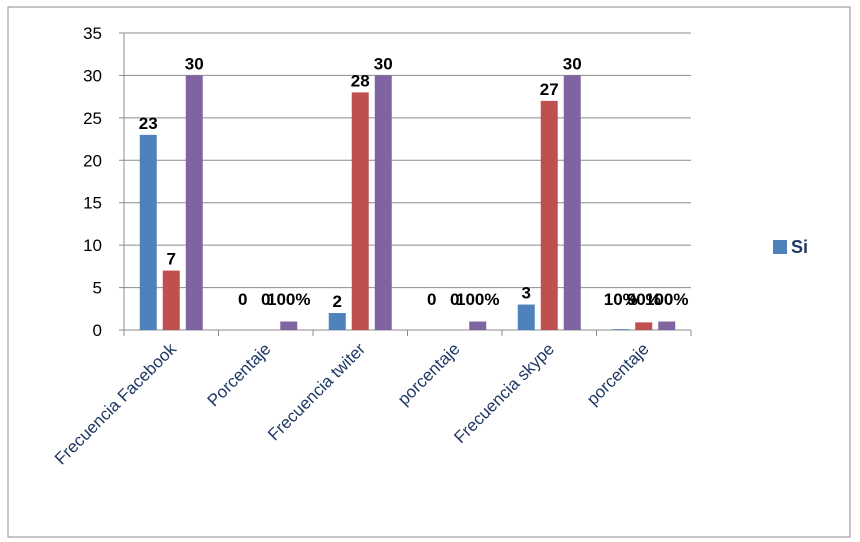 The image size is (860, 542). What do you see at coordinates (92, 203) in the screenshot?
I see `y-tick-label: 15` at bounding box center [92, 203].